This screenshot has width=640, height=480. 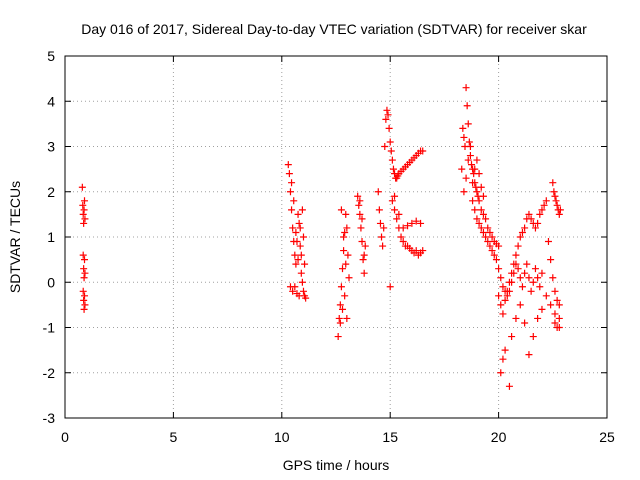 I want to click on y-tick-label: 5, so click(x=51, y=56).